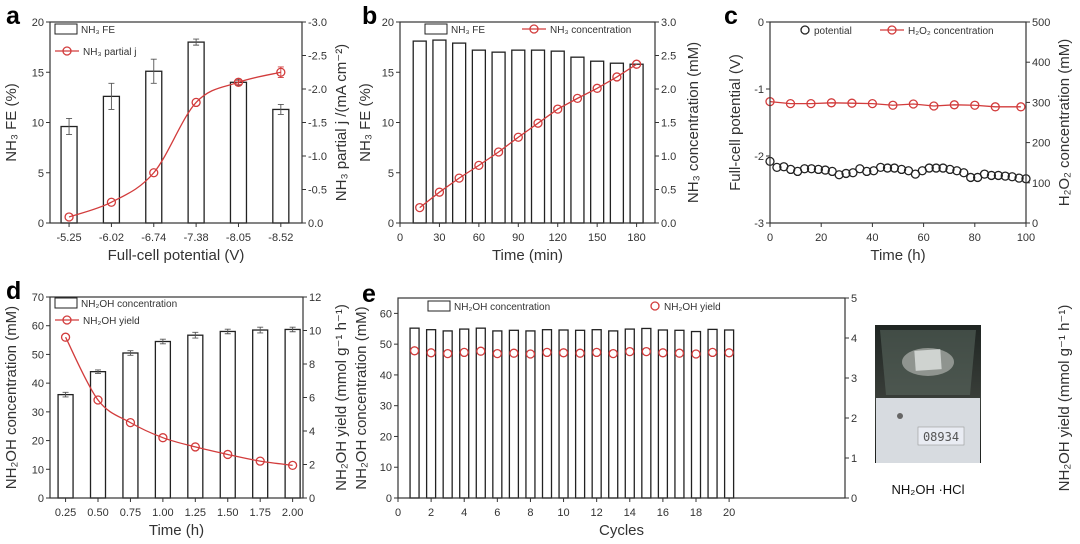 The image size is (1080, 544). Describe the element at coordinates (312, 365) in the screenshot. I see `y2-tick-label: 8` at that location.